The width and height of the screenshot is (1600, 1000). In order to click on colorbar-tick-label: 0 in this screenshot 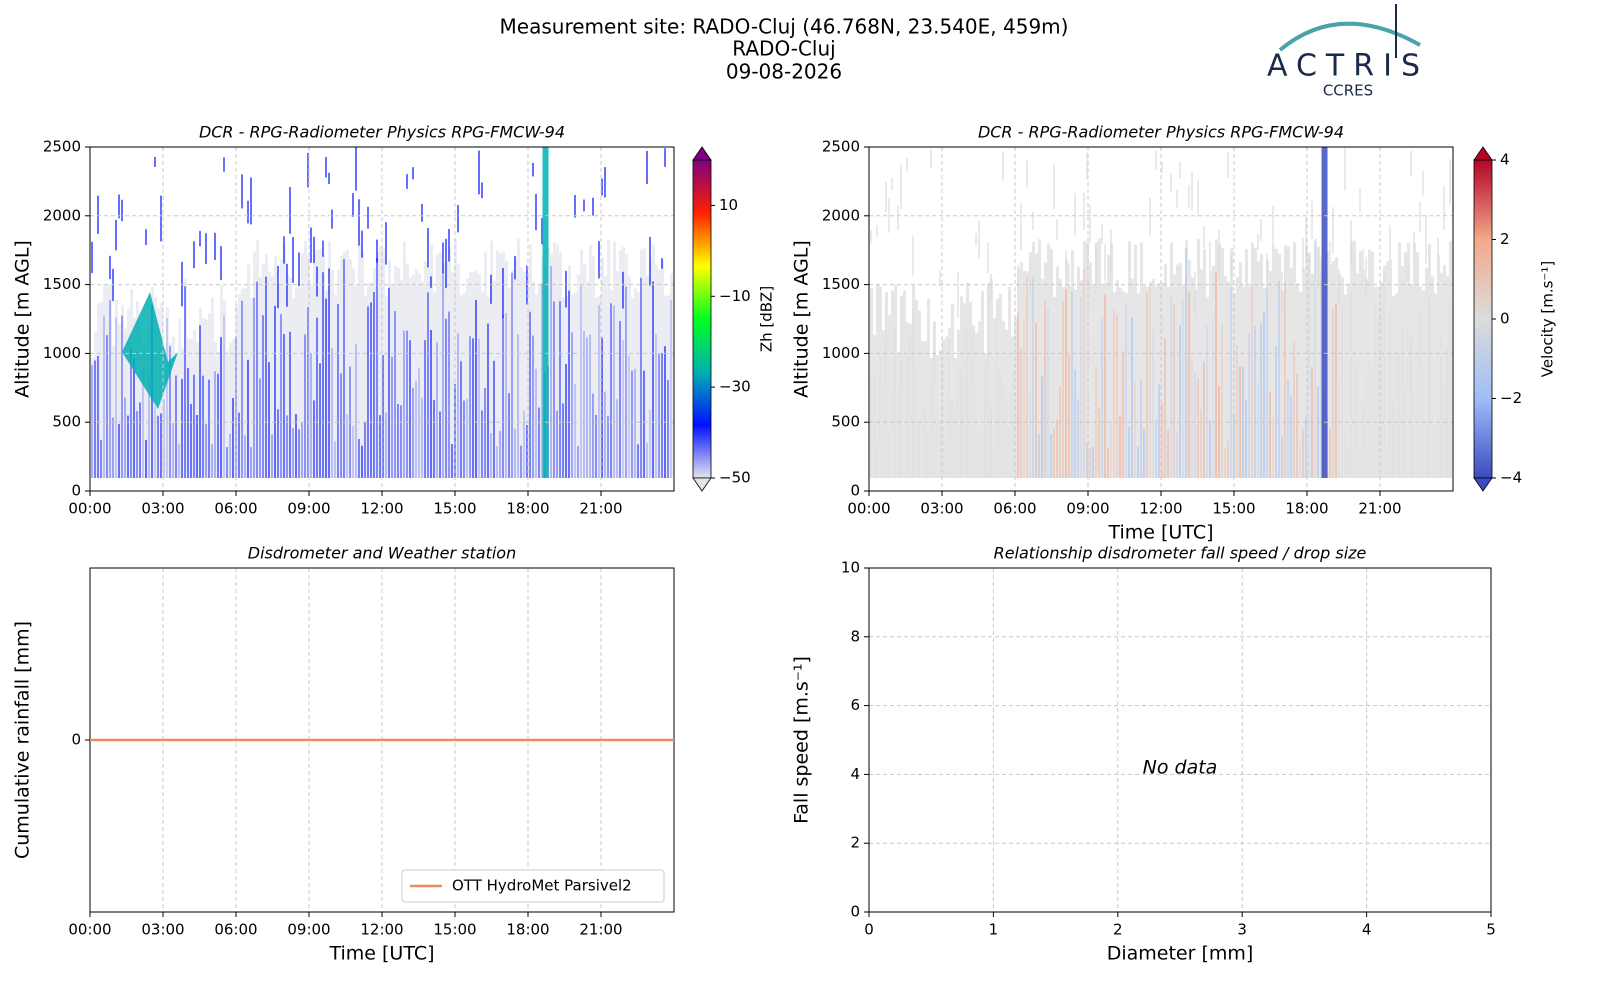, I will do `click(1505, 319)`.